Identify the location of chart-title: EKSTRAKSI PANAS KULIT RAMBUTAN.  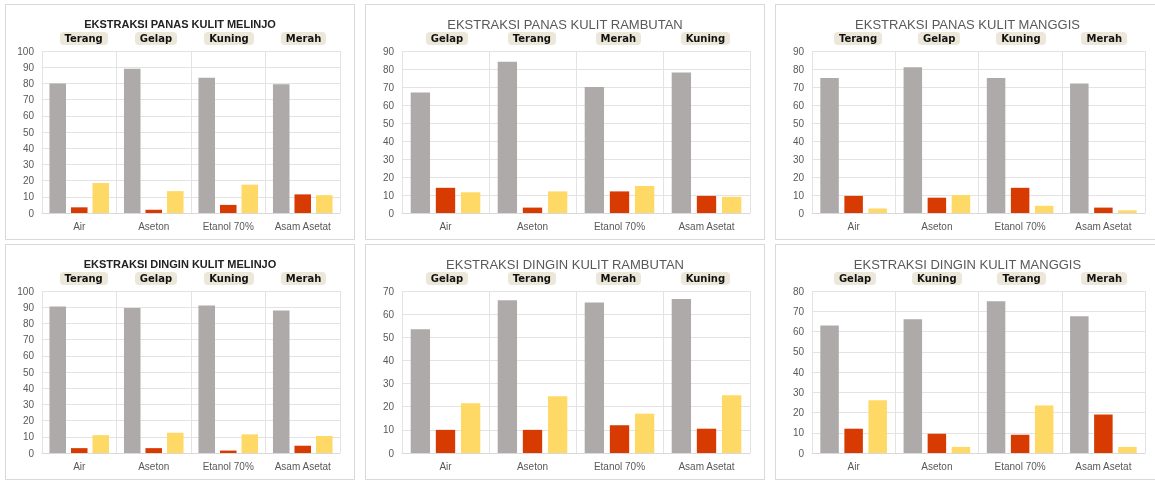
(565, 24).